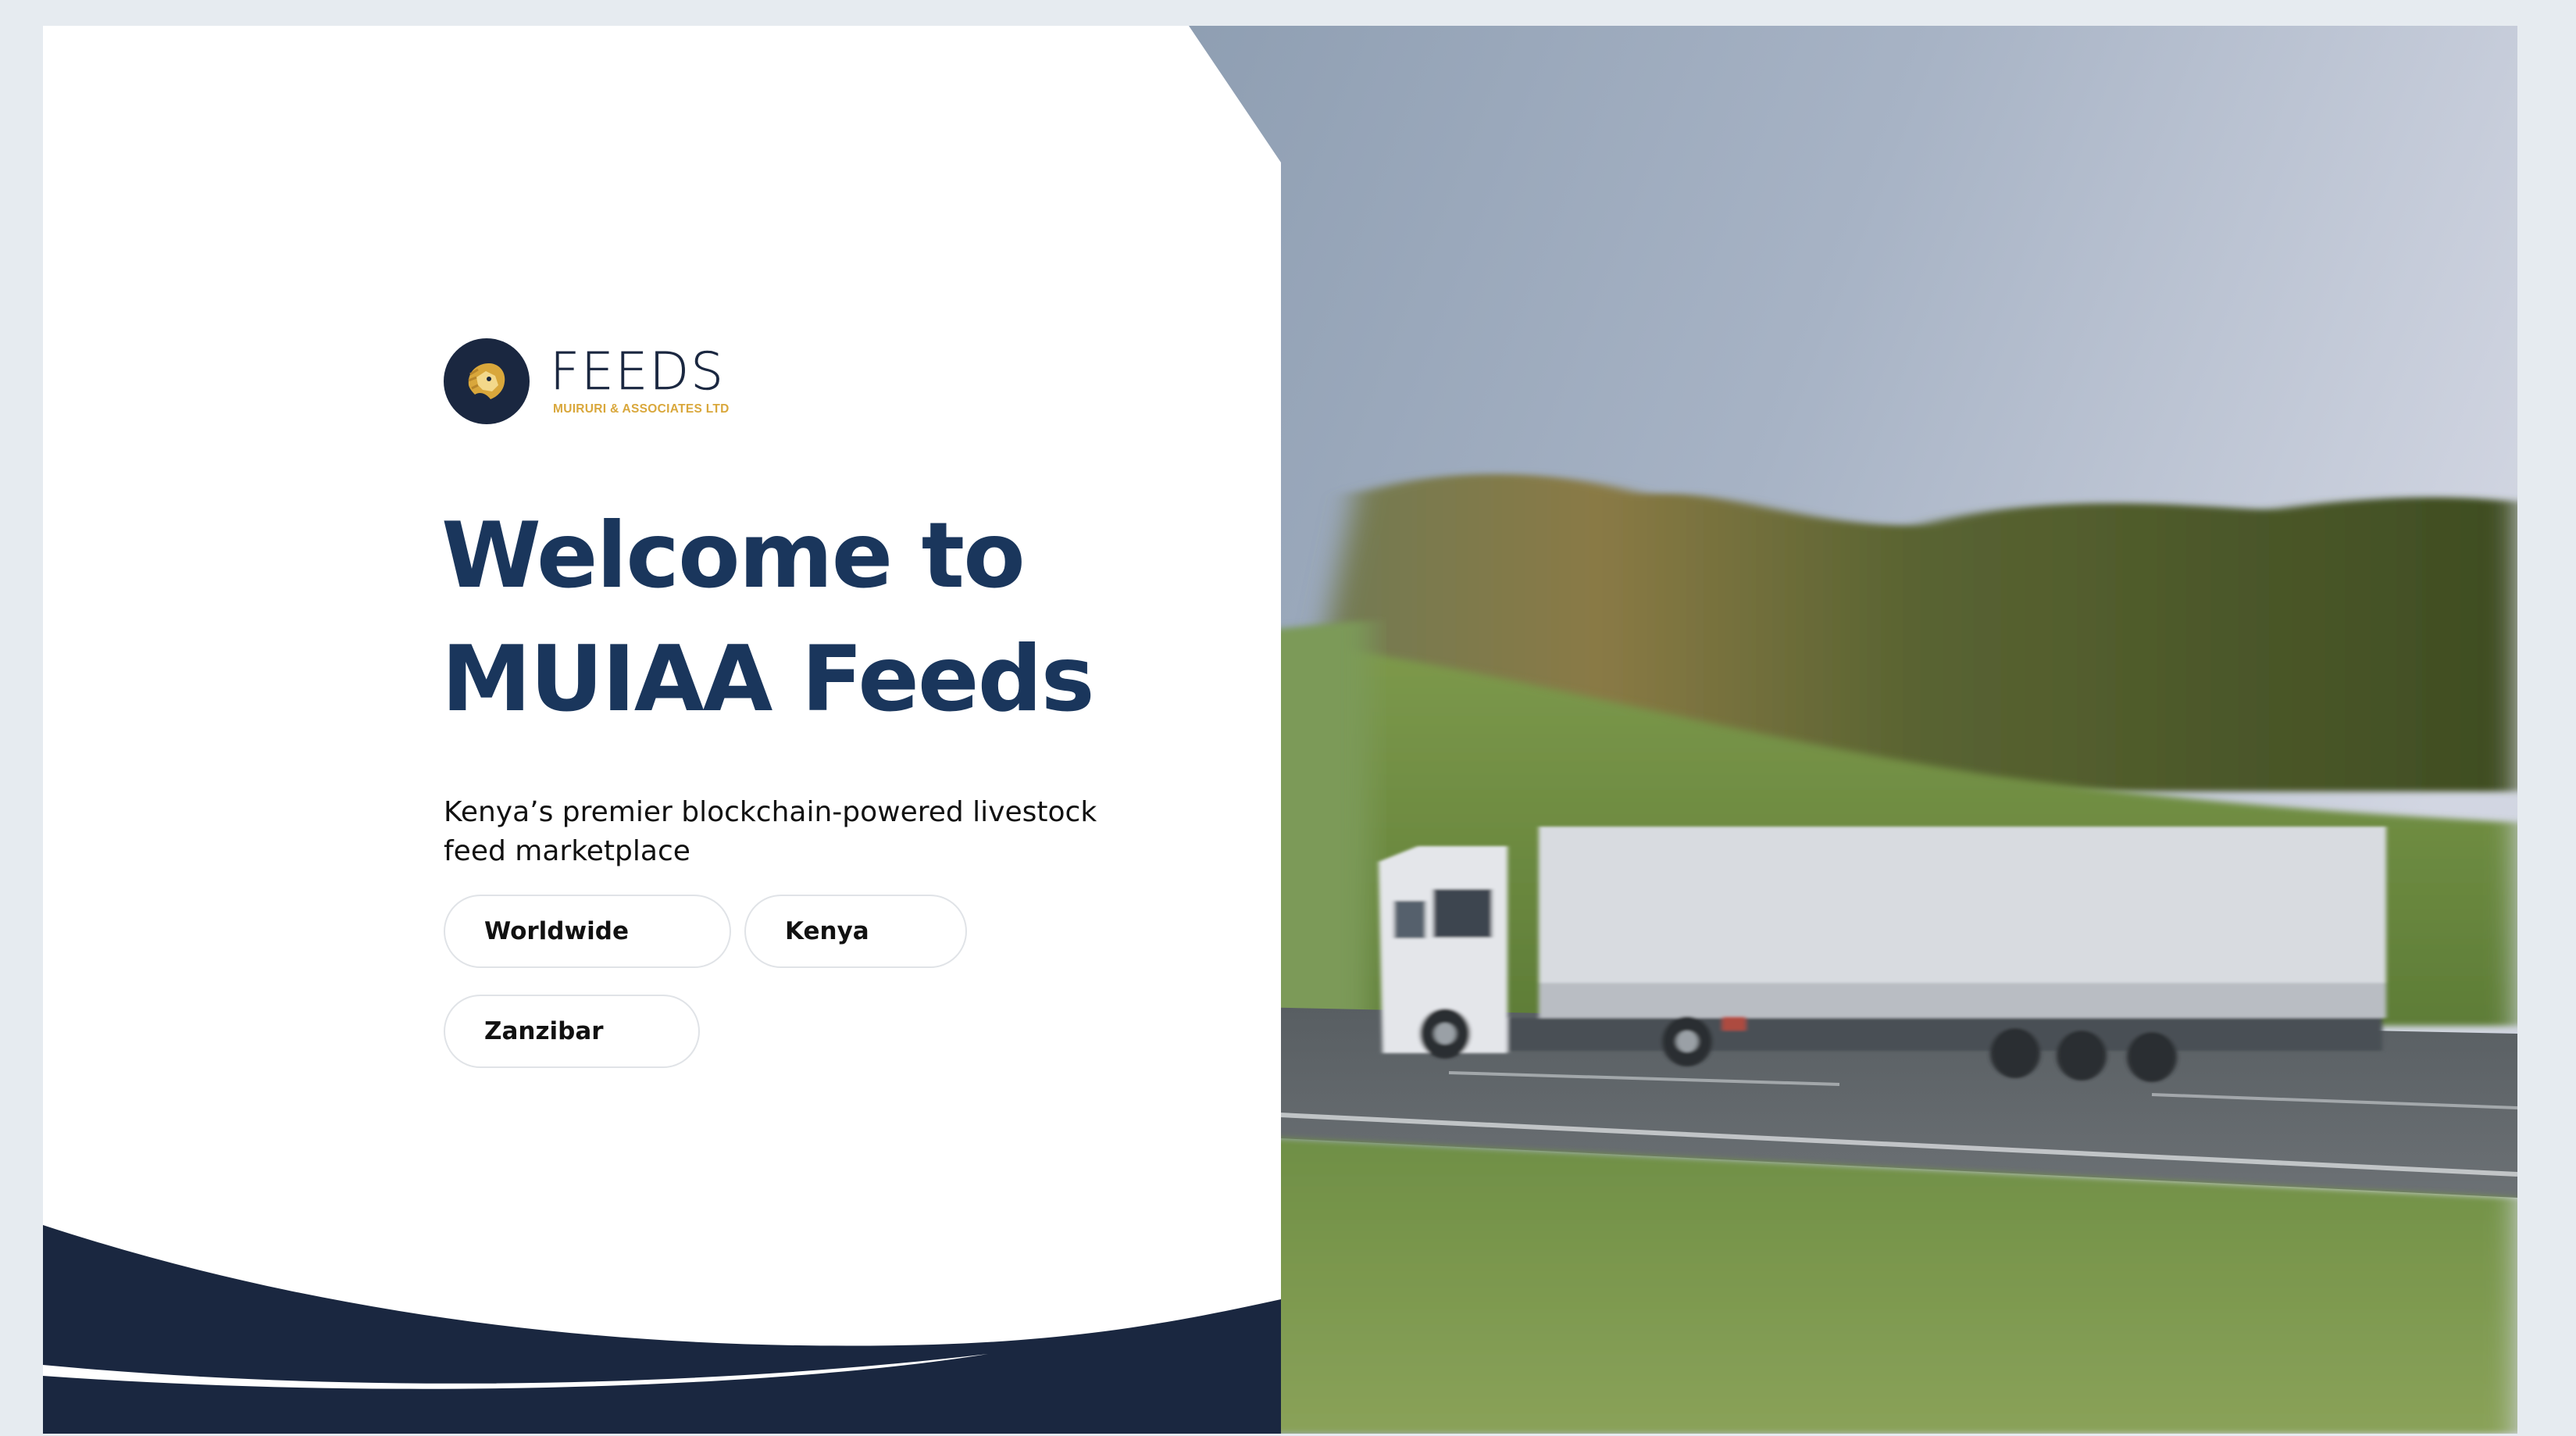  I want to click on page-title: Welcome to MUIAA Feeds, so click(768, 617).